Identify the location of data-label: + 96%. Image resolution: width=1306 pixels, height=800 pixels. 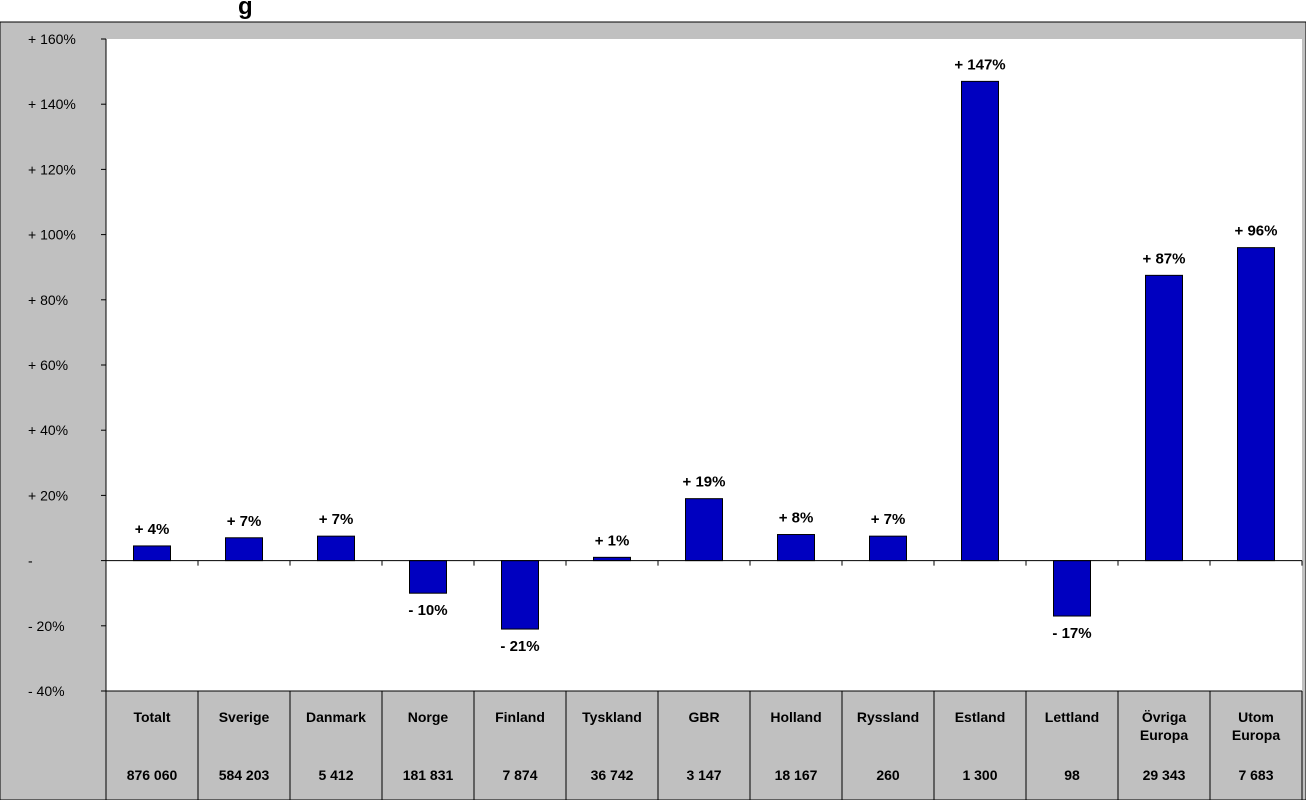
(1256, 231).